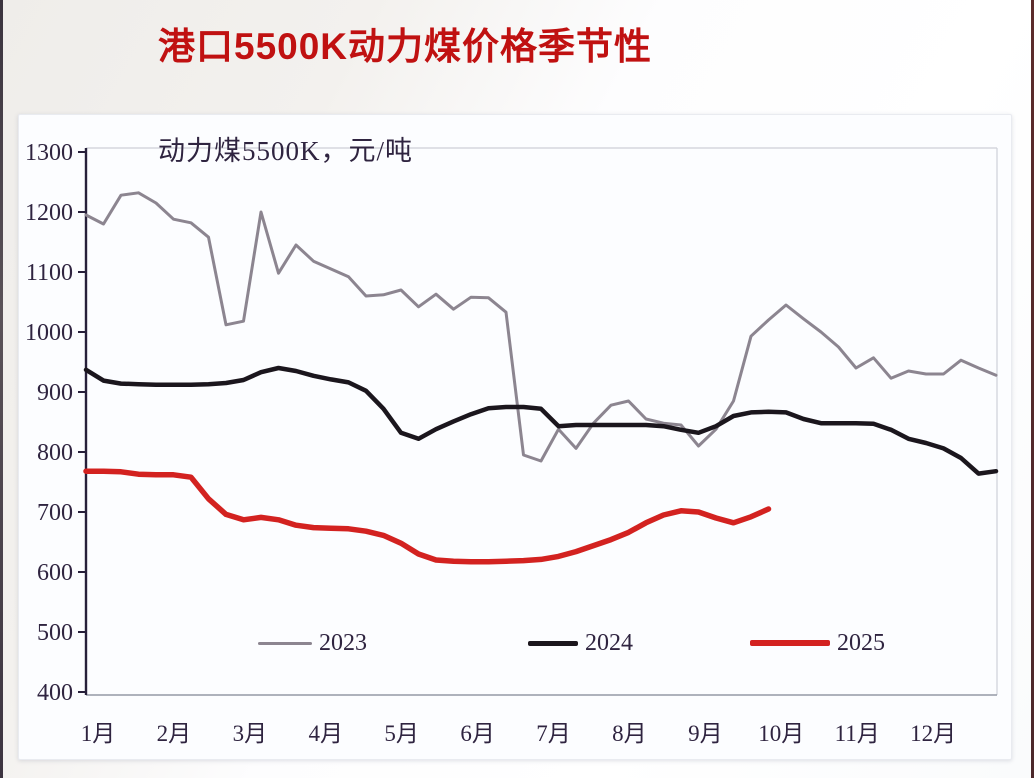 The width and height of the screenshot is (1034, 778). Describe the element at coordinates (790, 643) in the screenshot. I see `legend-swatch-2025` at that location.